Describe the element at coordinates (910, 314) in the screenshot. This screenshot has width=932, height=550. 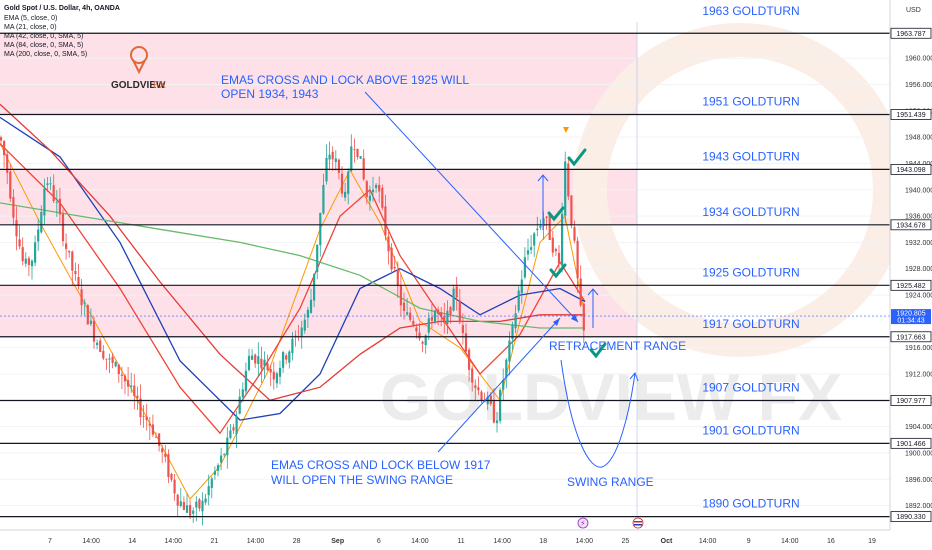
I see `last-price-label: 1920.805` at that location.